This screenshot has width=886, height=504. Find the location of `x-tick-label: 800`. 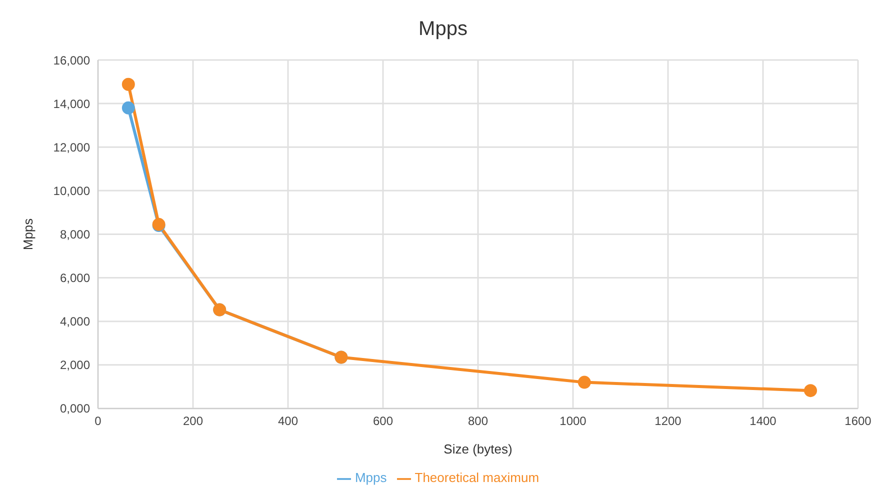

x-tick-label: 800 is located at coordinates (478, 421).